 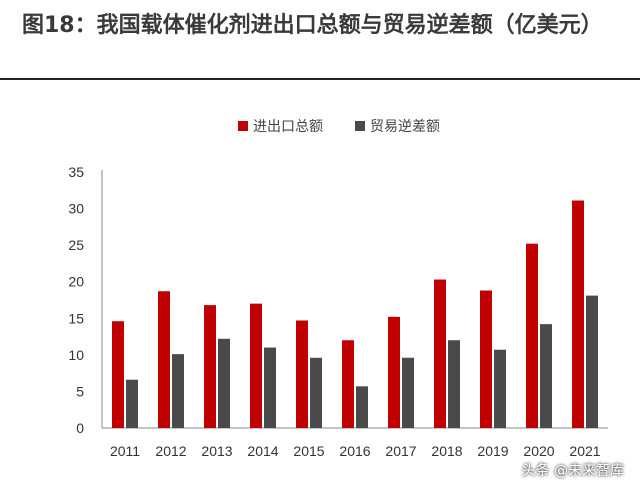 I want to click on bar-series-1-2020, so click(x=532, y=335).